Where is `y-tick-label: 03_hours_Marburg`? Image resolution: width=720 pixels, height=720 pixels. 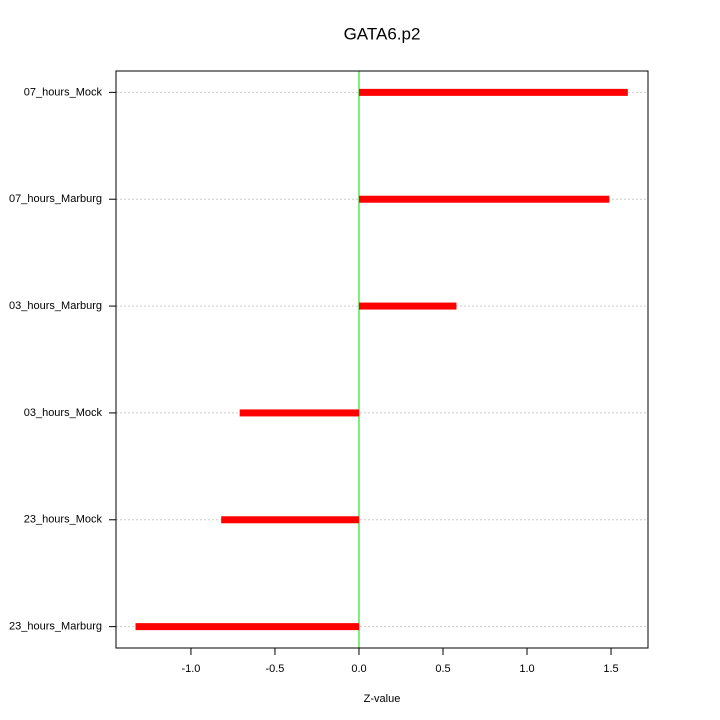 y-tick-label: 03_hours_Marburg is located at coordinates (55, 306).